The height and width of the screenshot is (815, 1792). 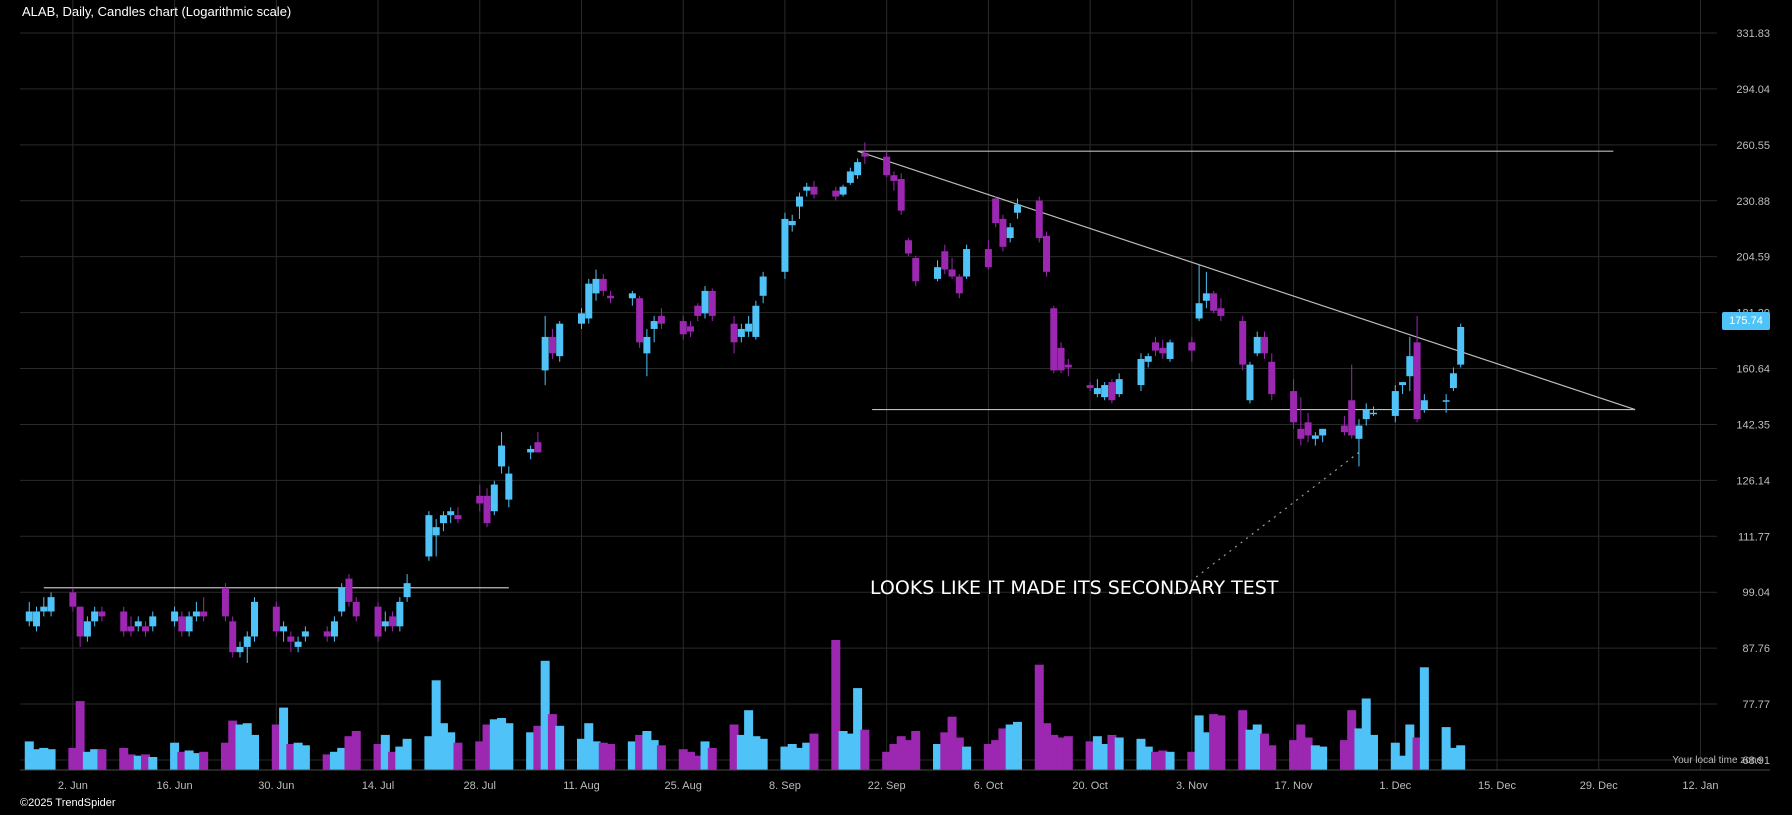 I want to click on y-tick-label: 68.91, so click(x=1756, y=761).